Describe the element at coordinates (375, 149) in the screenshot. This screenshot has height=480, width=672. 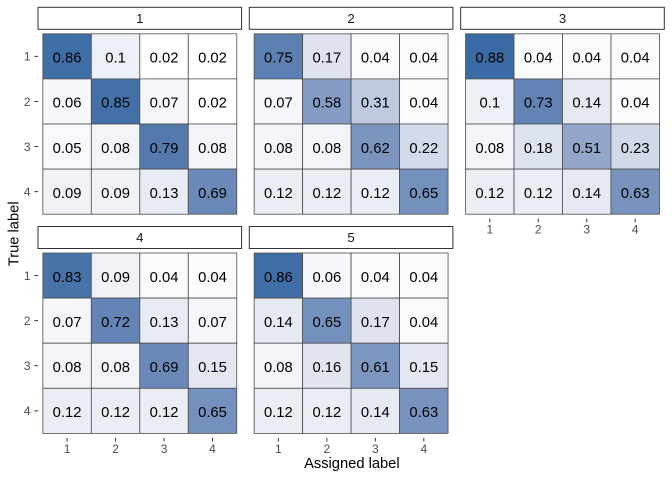
I see `svg-text: 0.62` at that location.